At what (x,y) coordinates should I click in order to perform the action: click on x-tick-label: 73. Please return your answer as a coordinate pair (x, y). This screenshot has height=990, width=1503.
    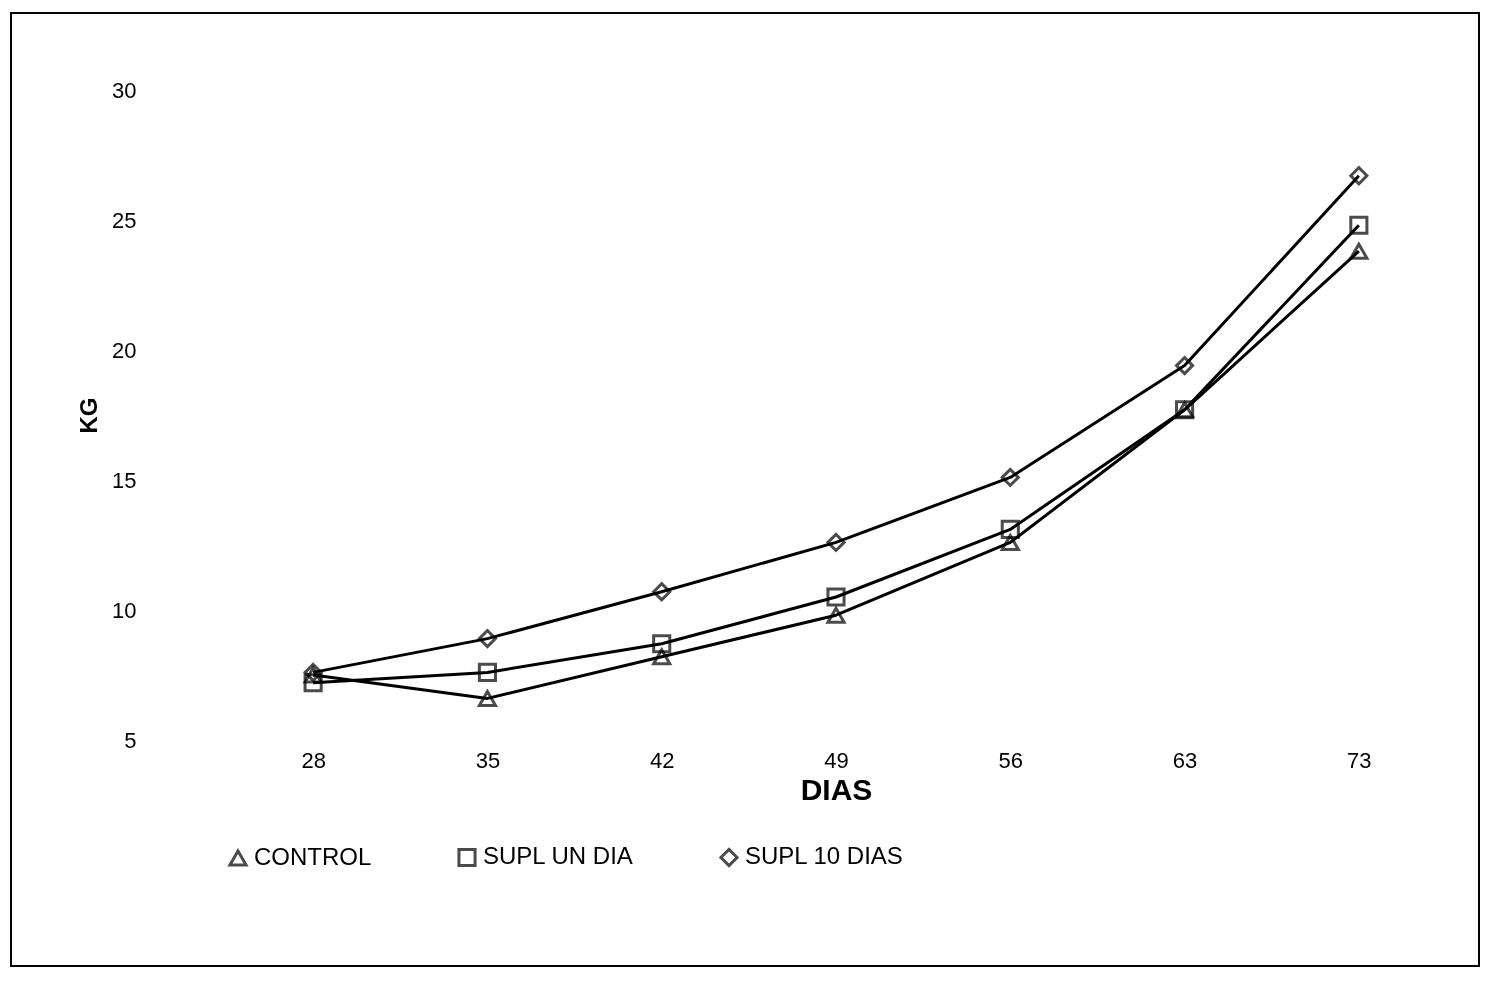
    Looking at the image, I should click on (1359, 760).